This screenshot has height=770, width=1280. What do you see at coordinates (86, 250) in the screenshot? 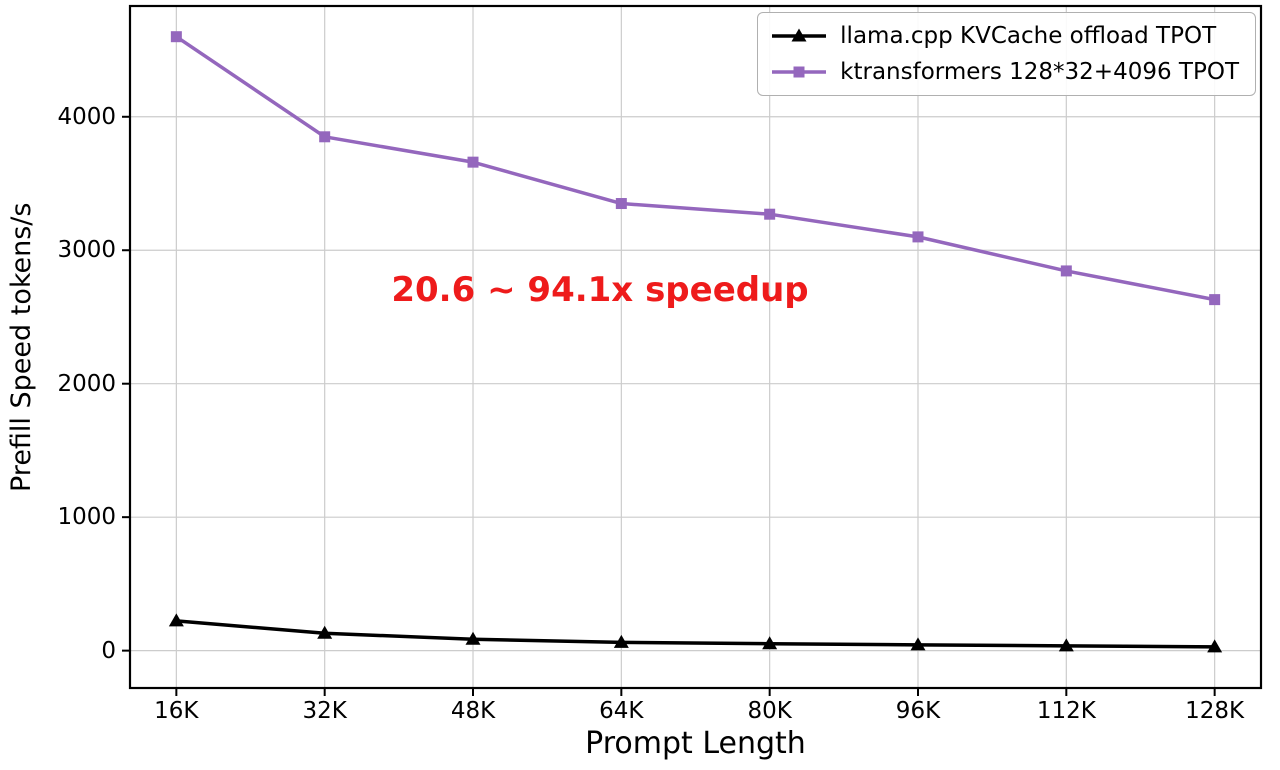
I see `y-tick-label: 3000` at bounding box center [86, 250].